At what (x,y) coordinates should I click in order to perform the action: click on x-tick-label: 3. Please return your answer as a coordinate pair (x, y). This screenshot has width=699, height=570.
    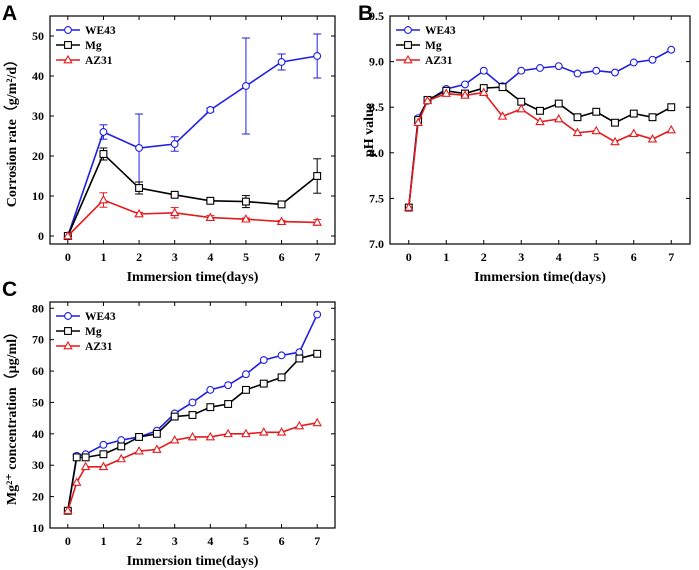
    Looking at the image, I should click on (175, 257).